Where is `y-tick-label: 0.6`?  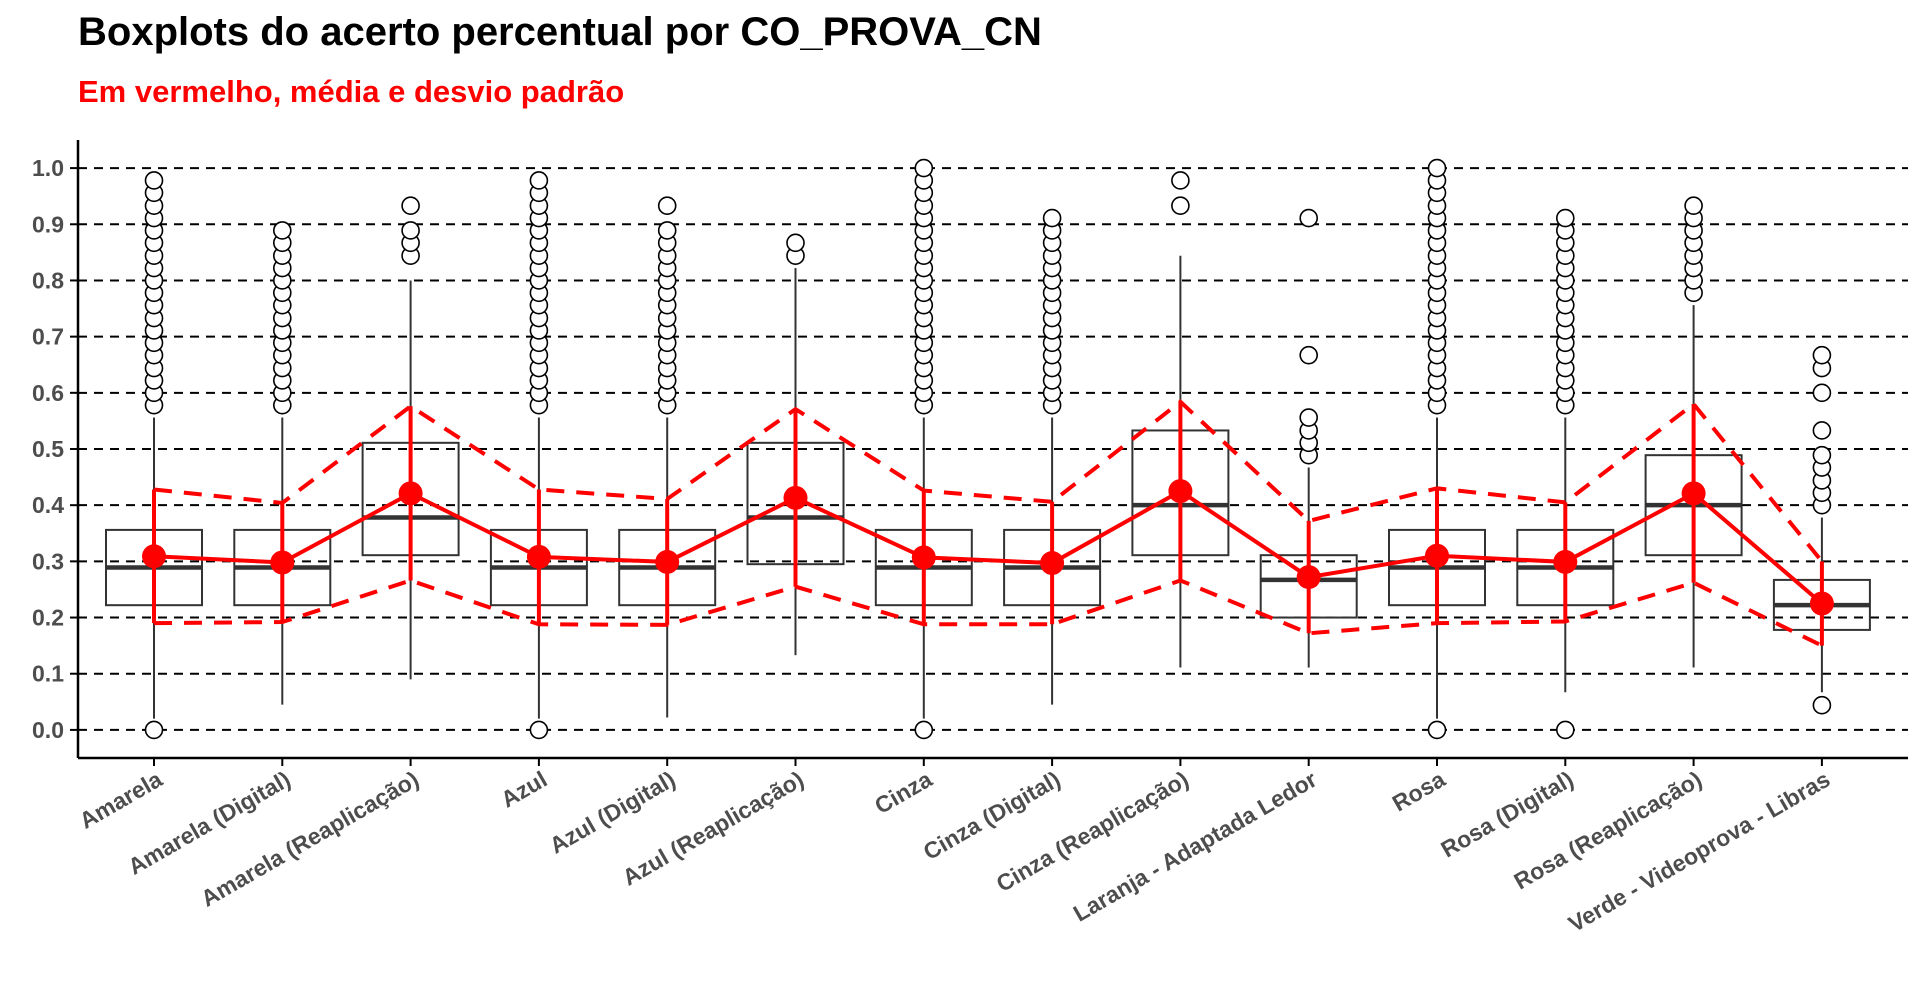 y-tick-label: 0.6 is located at coordinates (48, 393).